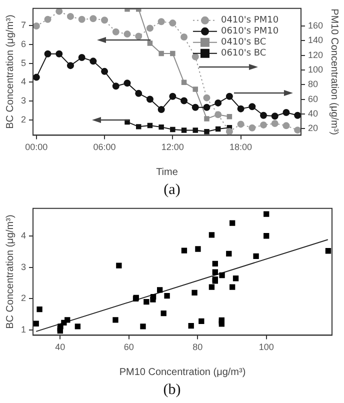  Describe the element at coordinates (23, 43) in the screenshot. I see `y-tick-label: 6` at that location.